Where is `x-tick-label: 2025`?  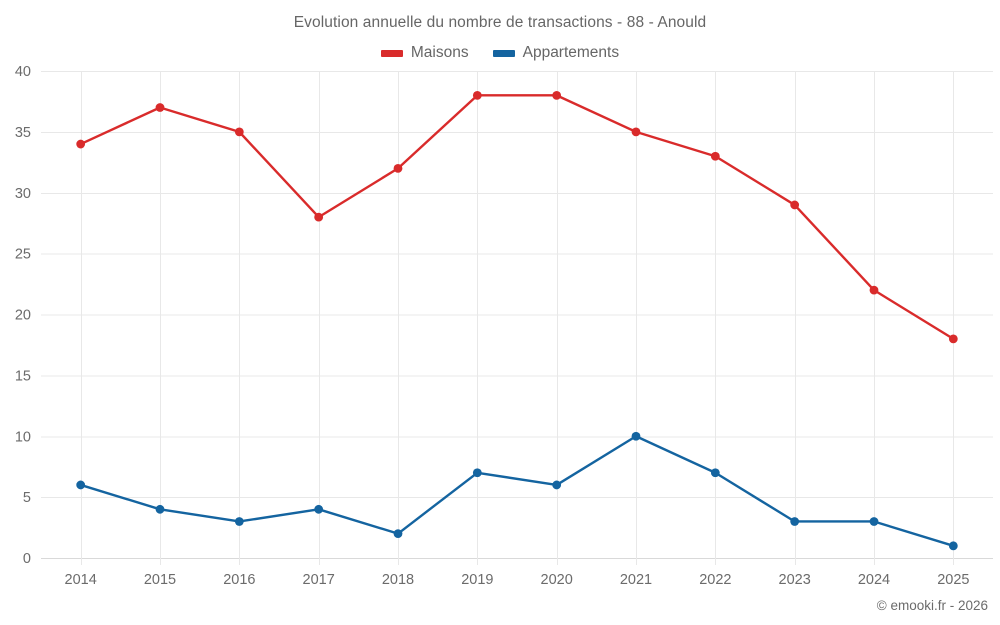 x-tick-label: 2025 is located at coordinates (953, 580).